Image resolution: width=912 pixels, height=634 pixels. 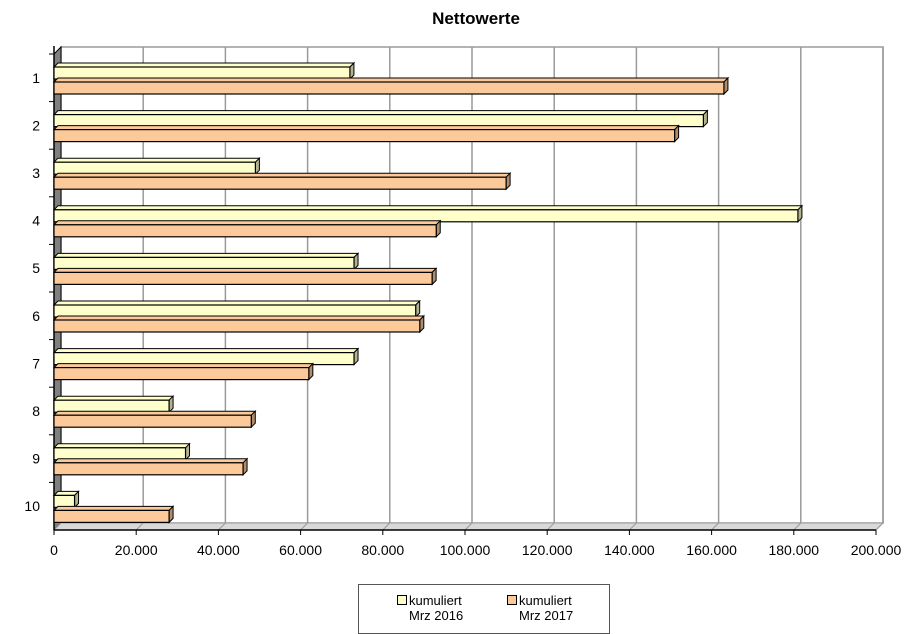 I want to click on x-tick-label: 20.000, so click(x=136, y=550).